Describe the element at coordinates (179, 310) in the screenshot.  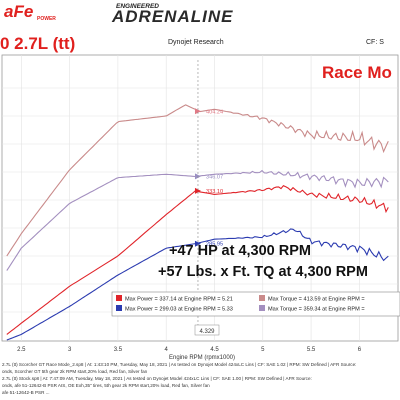
I see `legend-stock-power: Max Power = 299.03 at Engine RPM = 5.33` at that location.